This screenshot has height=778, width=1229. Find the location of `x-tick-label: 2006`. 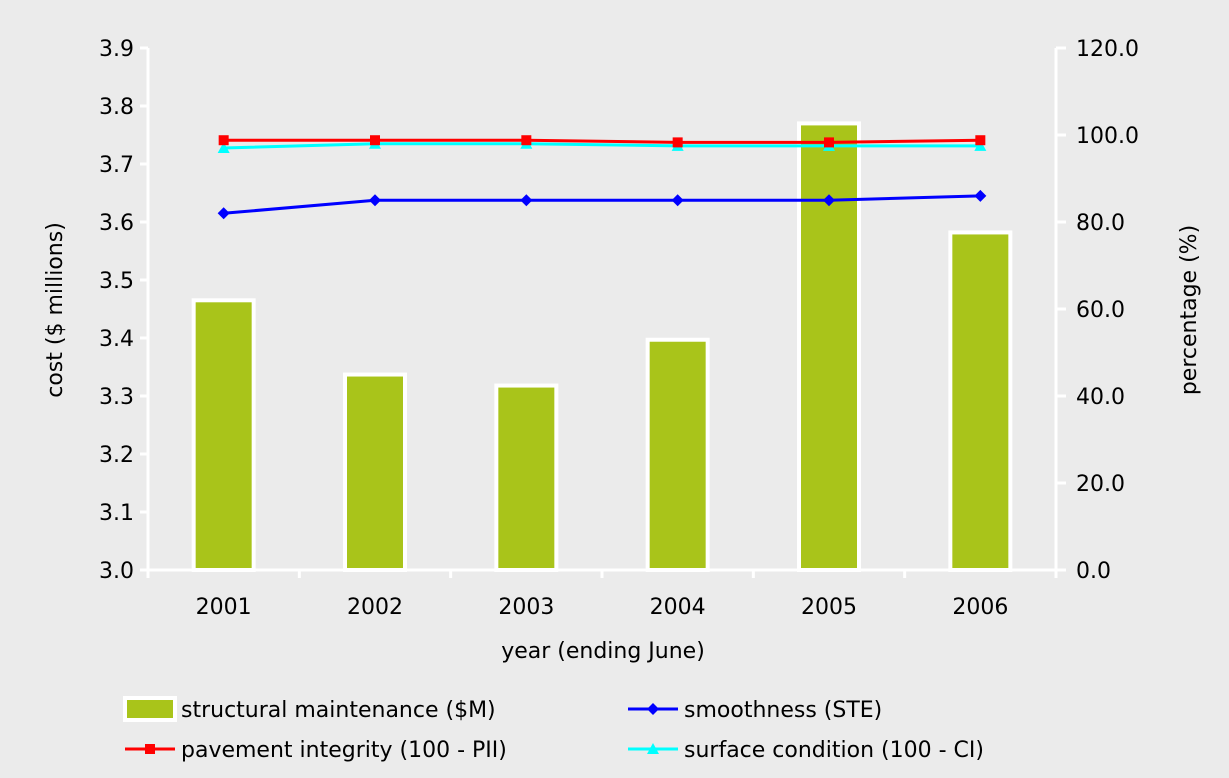

x-tick-label: 2006 is located at coordinates (980, 607).